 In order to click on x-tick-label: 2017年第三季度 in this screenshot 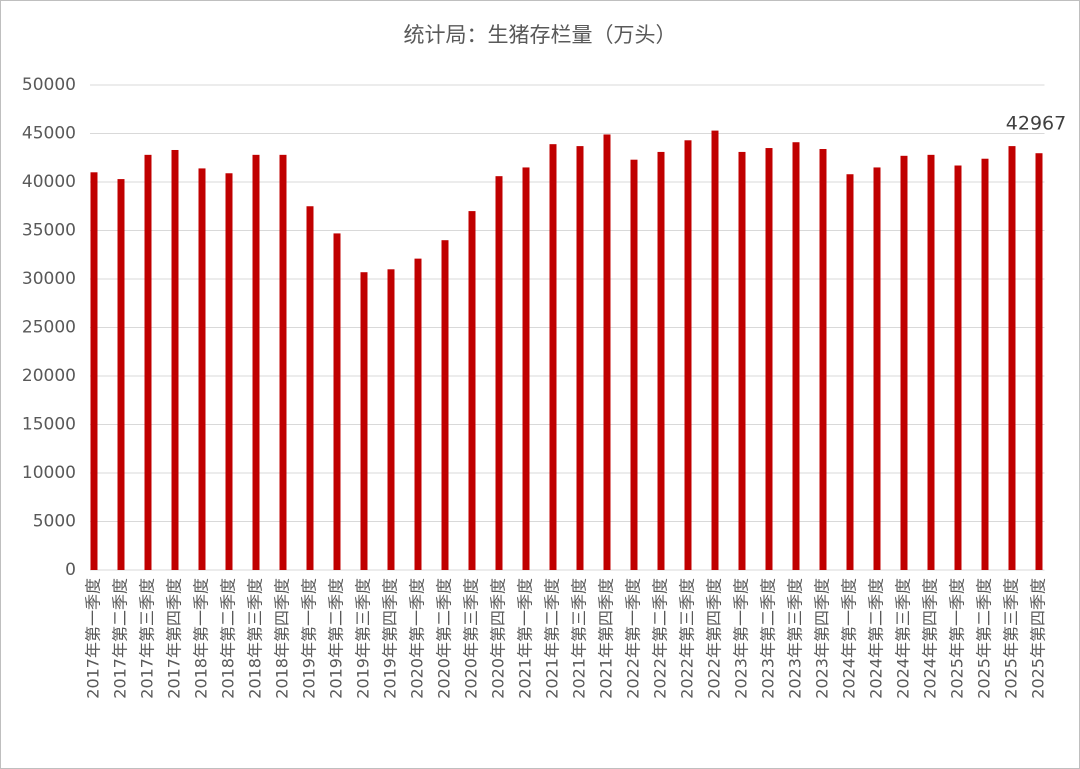, I will do `click(147, 638)`.